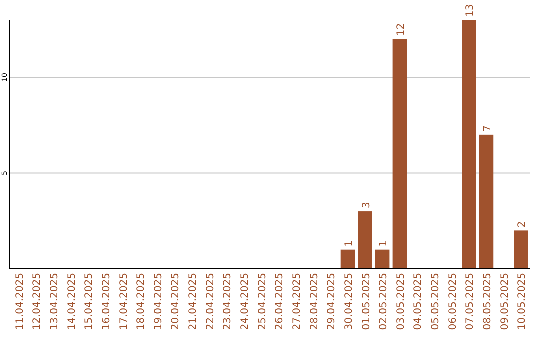 The image size is (540, 340). What do you see at coordinates (384, 301) in the screenshot?
I see `x-tick-label: 02.05.2025` at bounding box center [384, 301].